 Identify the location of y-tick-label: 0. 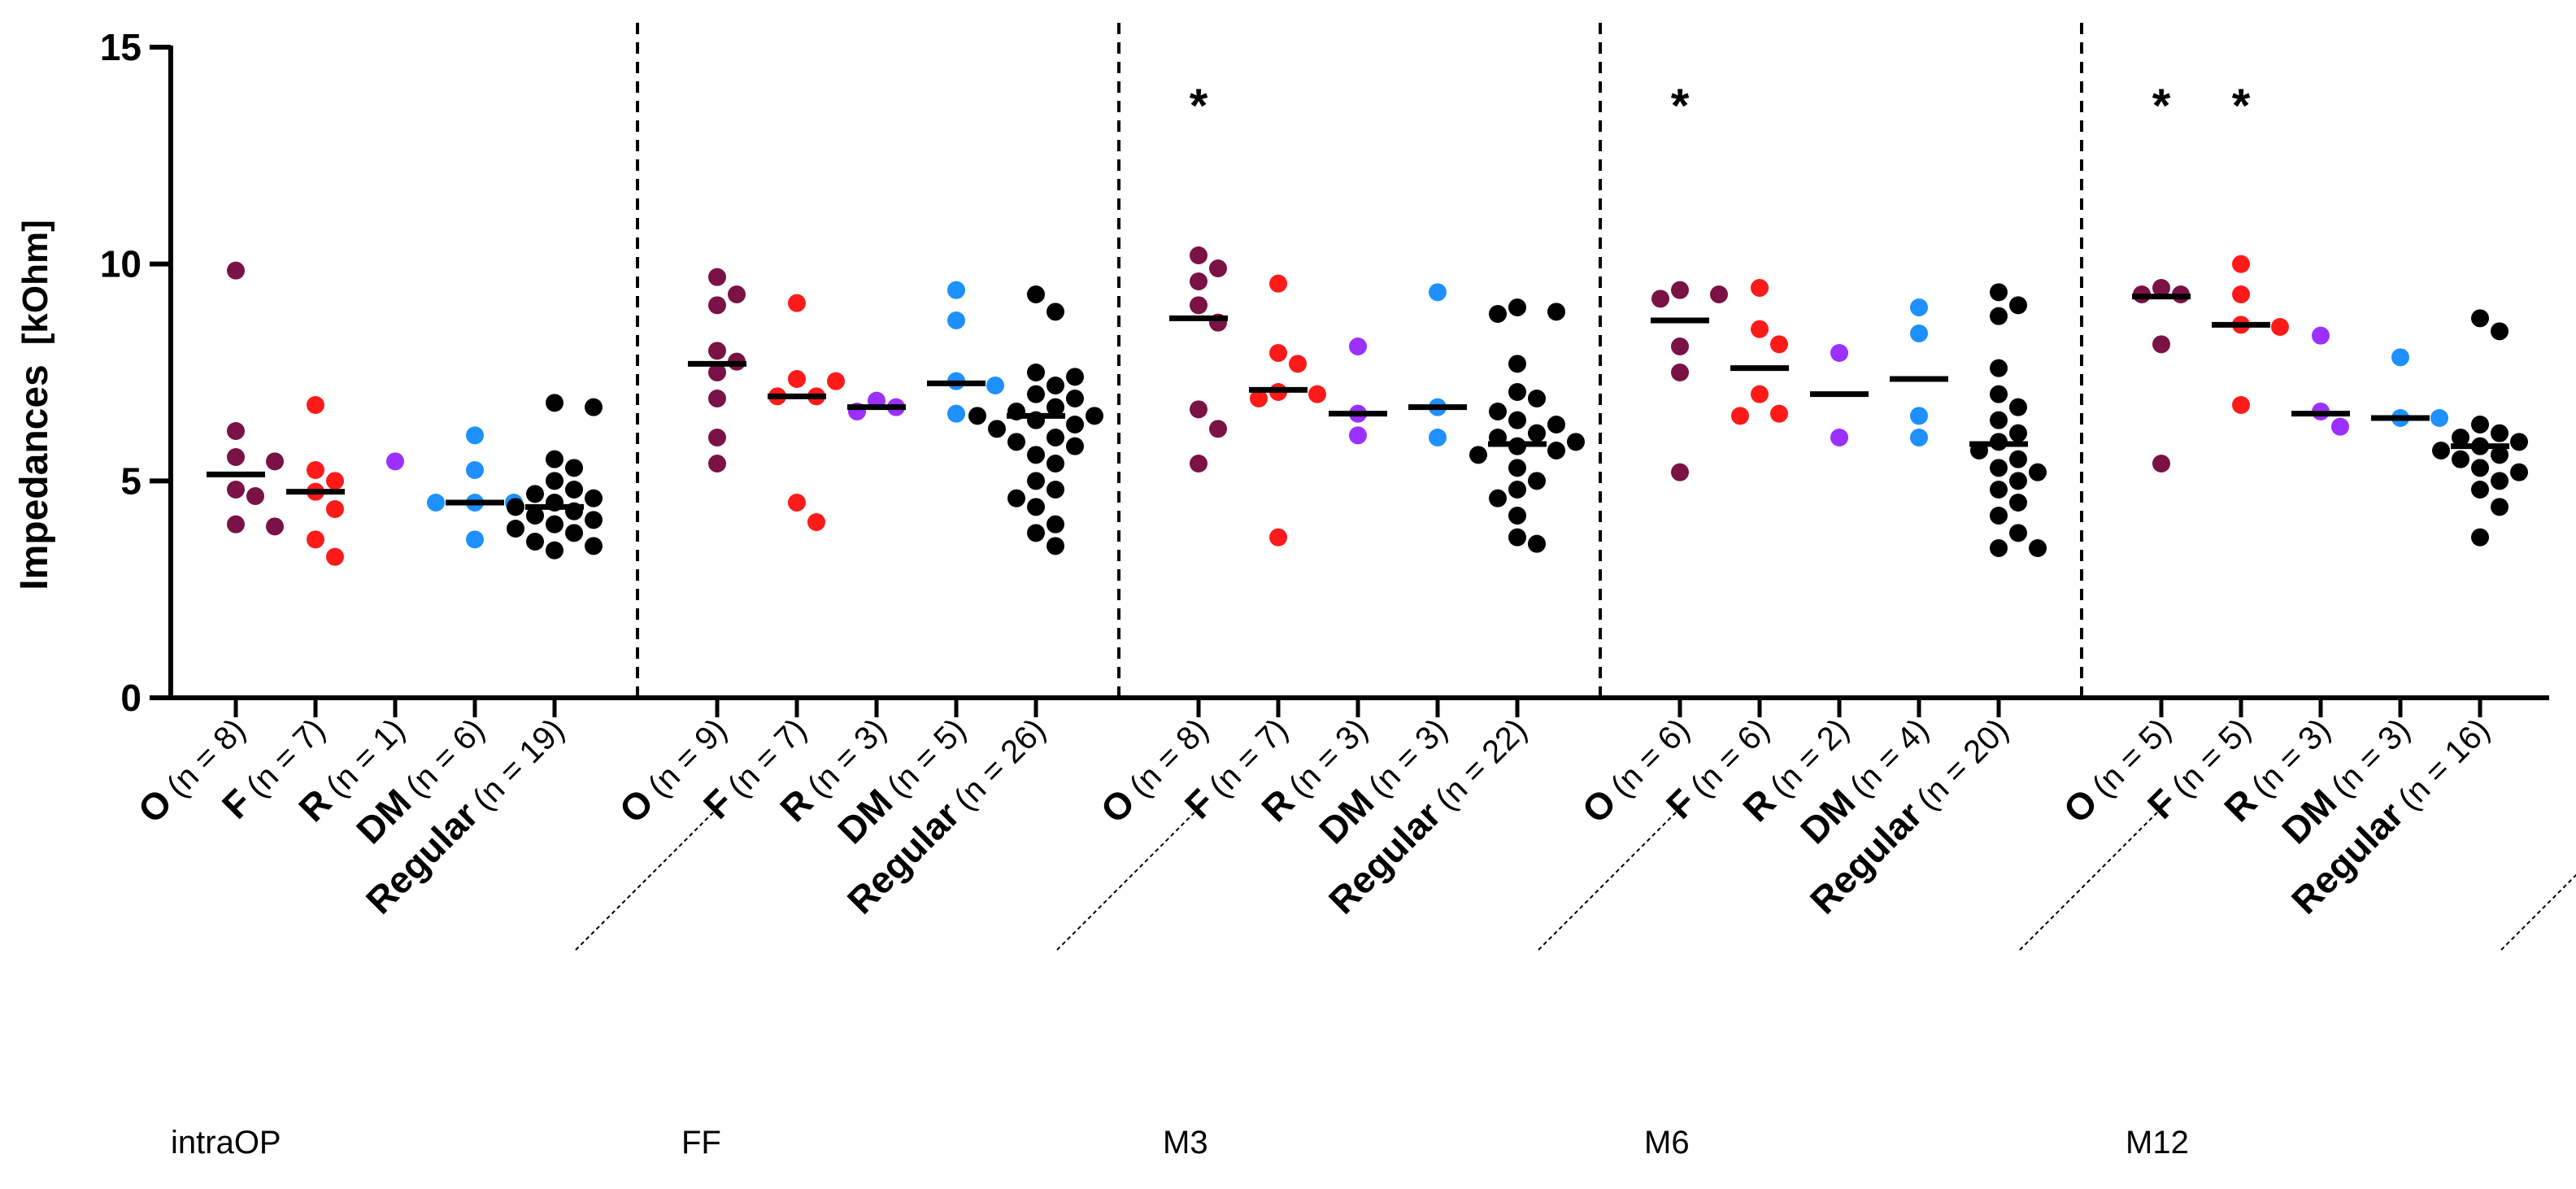
(130, 698).